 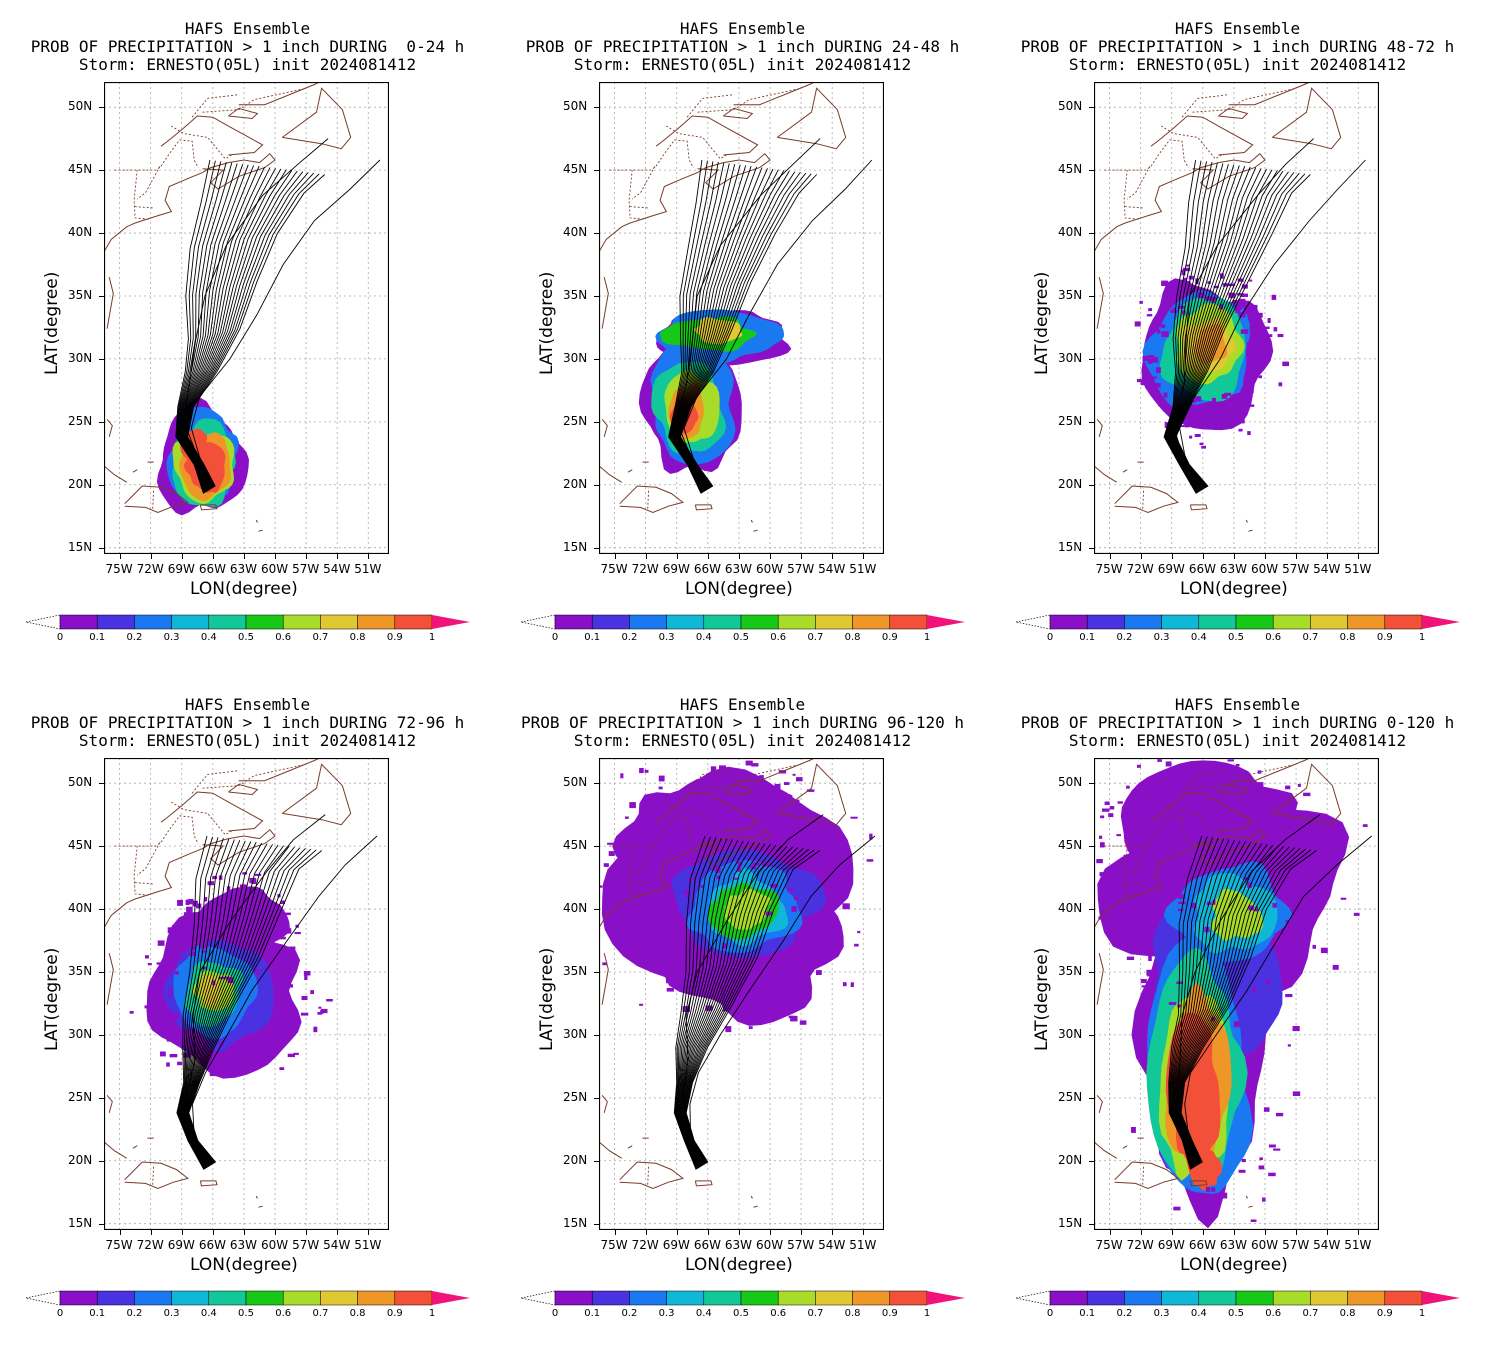 I want to click on lon-tick-label: 60W, so click(x=275, y=1245).